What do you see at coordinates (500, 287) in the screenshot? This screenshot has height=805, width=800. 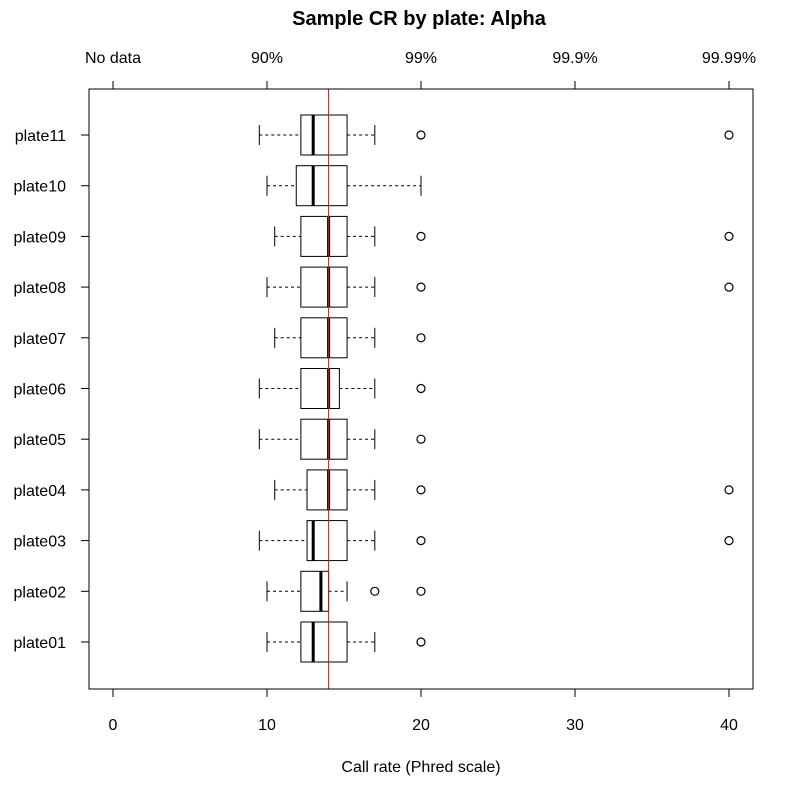 I see `box-group-plate08` at bounding box center [500, 287].